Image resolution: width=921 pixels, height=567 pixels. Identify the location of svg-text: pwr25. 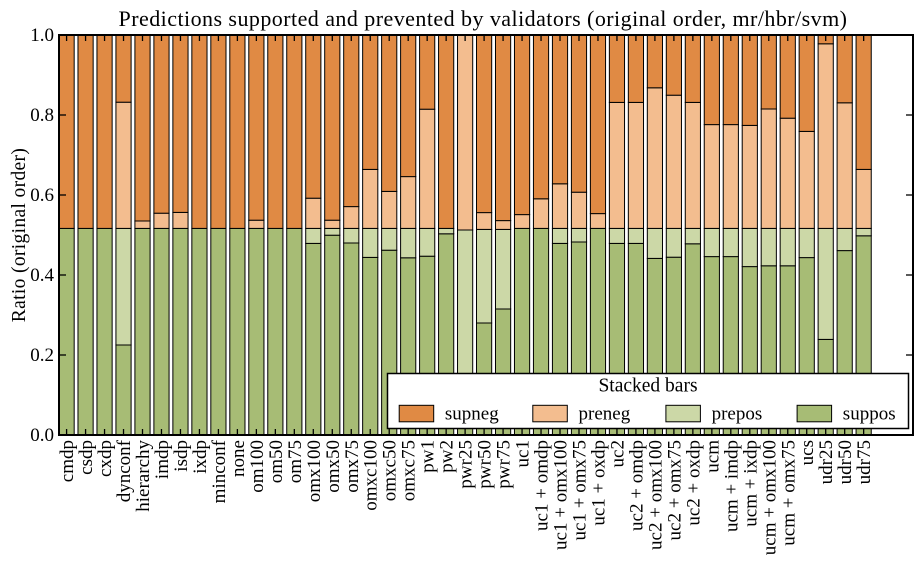
(466, 464).